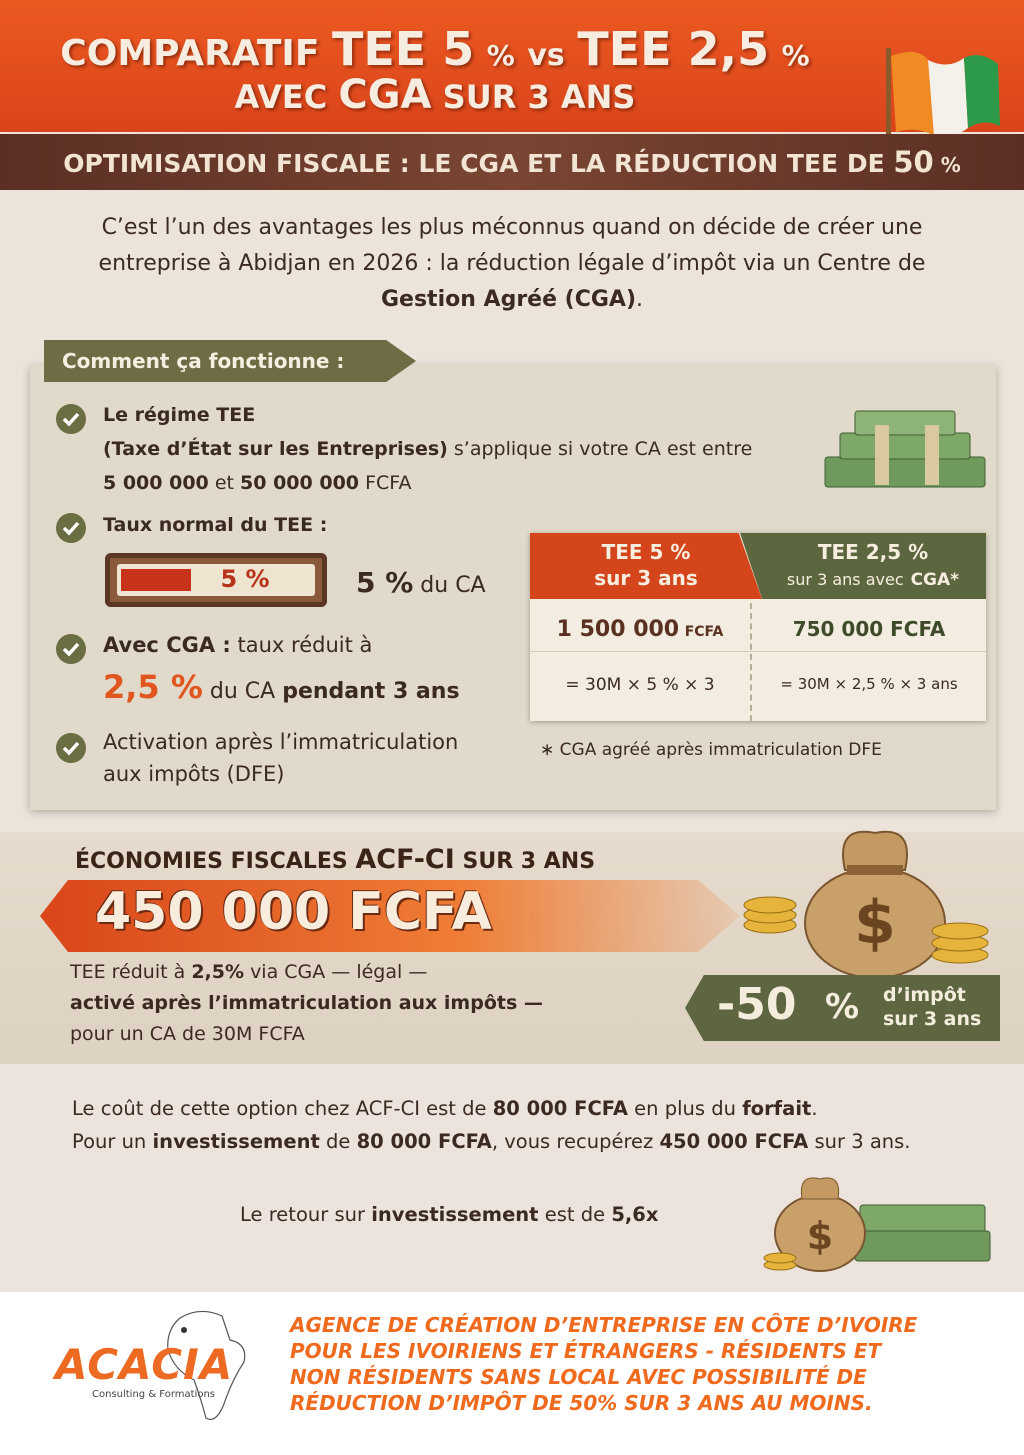  What do you see at coordinates (224, 483) in the screenshot?
I see `item-text: et` at bounding box center [224, 483].